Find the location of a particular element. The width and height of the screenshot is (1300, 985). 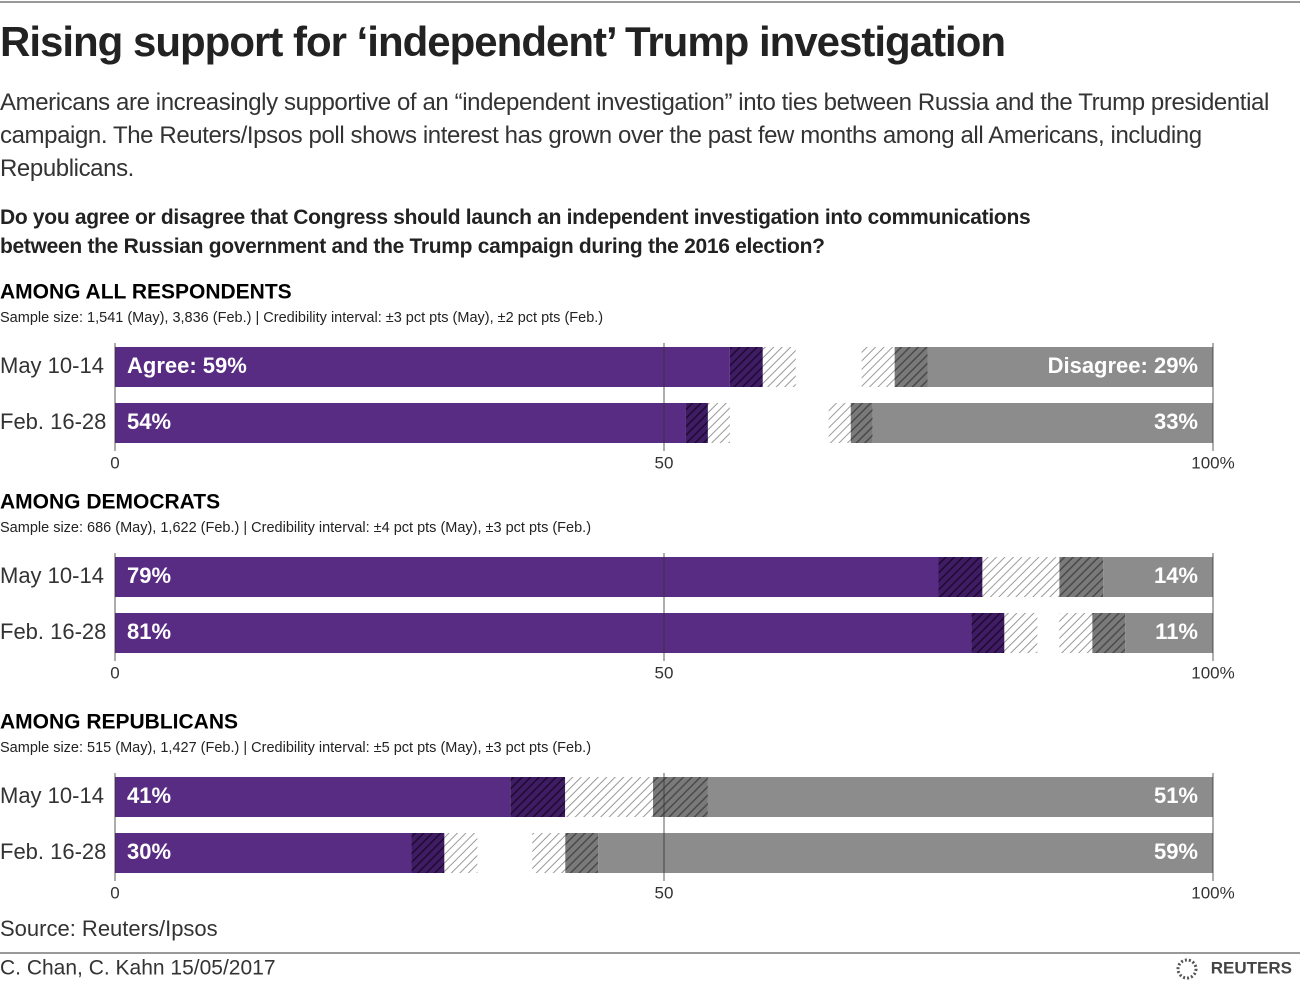

disagree-label: Disagree: 29% is located at coordinates (1123, 365).